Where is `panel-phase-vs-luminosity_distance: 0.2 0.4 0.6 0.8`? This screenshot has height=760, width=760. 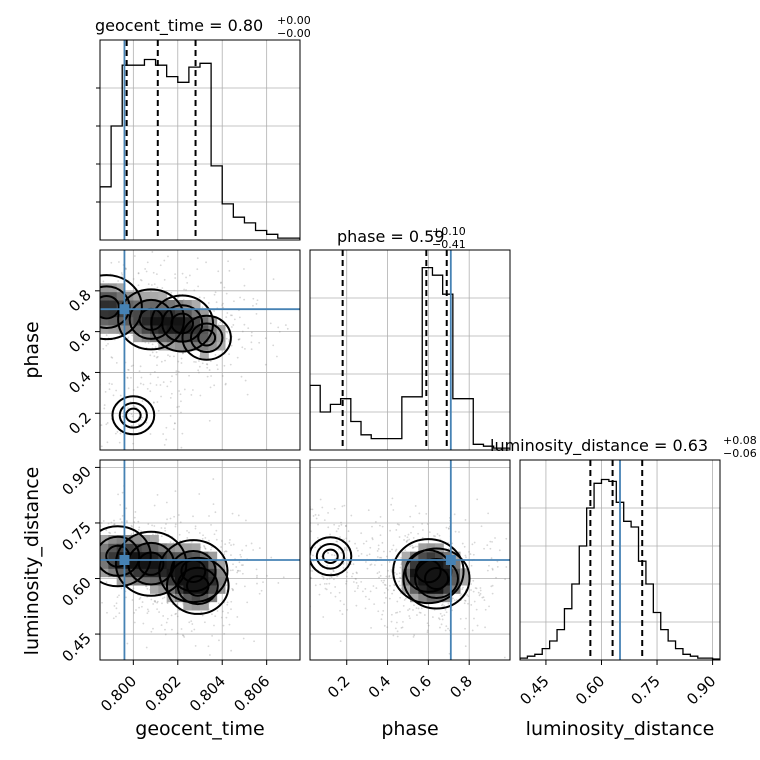 panel-phase-vs-luminosity_distance: 0.2 0.4 0.6 0.8 is located at coordinates (395, 580).